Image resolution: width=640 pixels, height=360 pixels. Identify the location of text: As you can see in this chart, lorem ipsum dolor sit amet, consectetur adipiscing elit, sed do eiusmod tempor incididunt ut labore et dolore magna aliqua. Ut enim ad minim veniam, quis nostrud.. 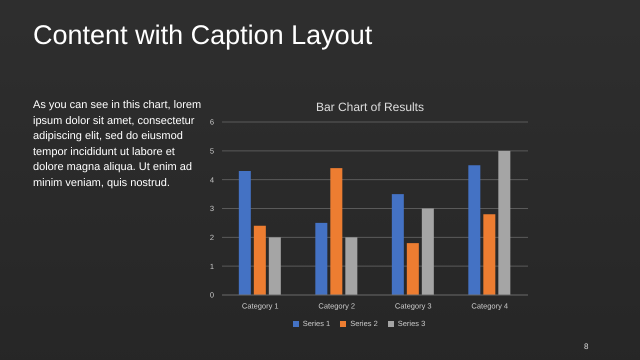
(117, 144).